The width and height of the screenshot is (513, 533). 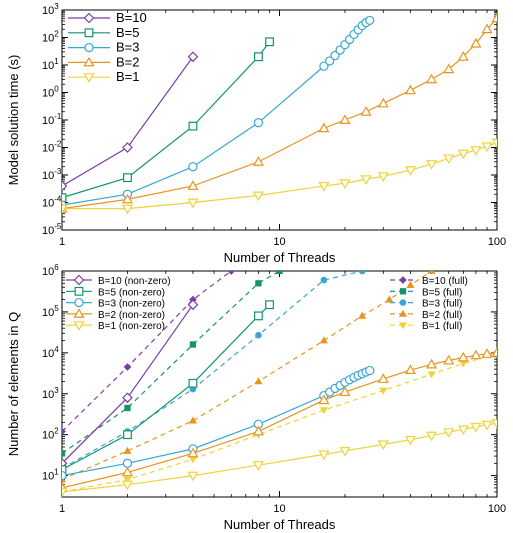 I want to click on legend-label: B=5, so click(x=128, y=32).